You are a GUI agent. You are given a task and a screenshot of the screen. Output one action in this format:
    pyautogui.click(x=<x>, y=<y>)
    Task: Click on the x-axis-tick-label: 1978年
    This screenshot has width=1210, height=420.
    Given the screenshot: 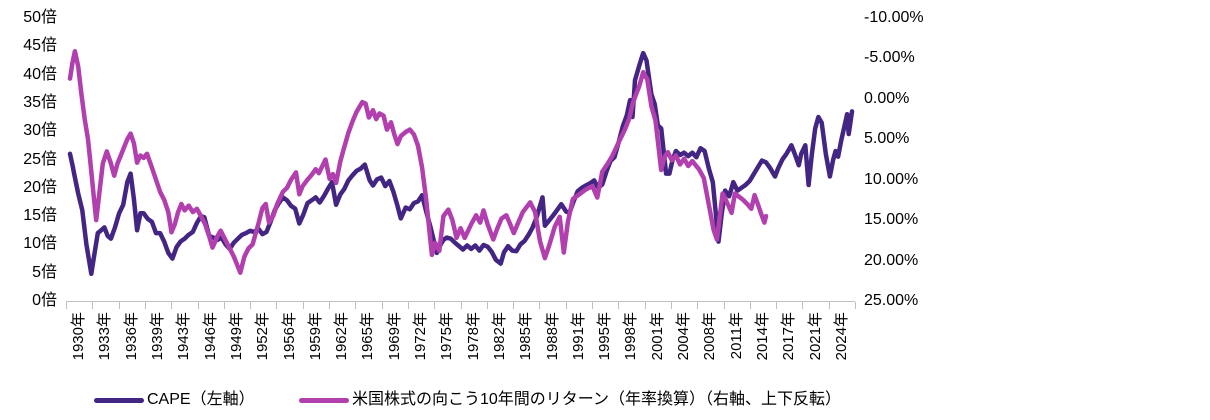 What is the action you would take?
    pyautogui.click(x=473, y=336)
    